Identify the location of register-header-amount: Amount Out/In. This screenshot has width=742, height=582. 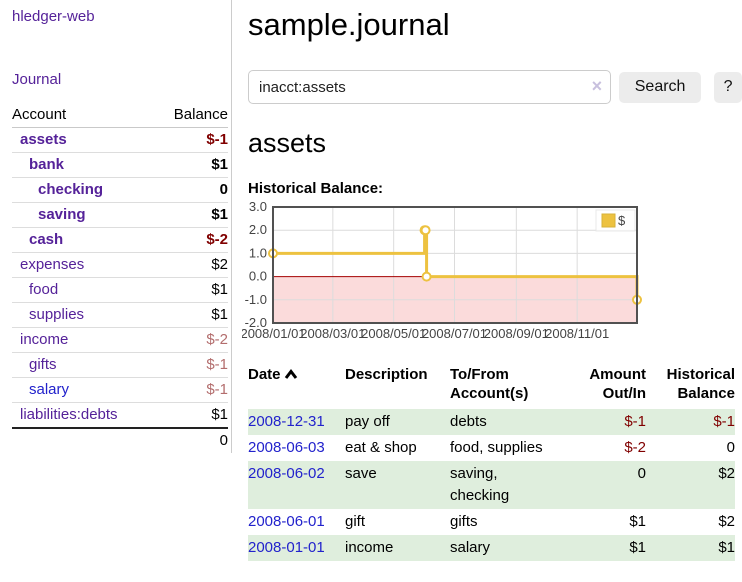
(617, 384).